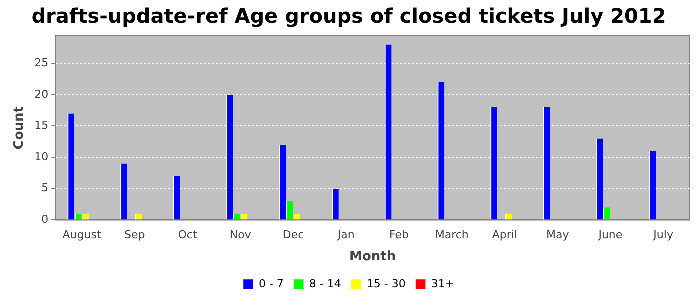 The image size is (700, 300). I want to click on y-tick-label: 5, so click(45, 188).